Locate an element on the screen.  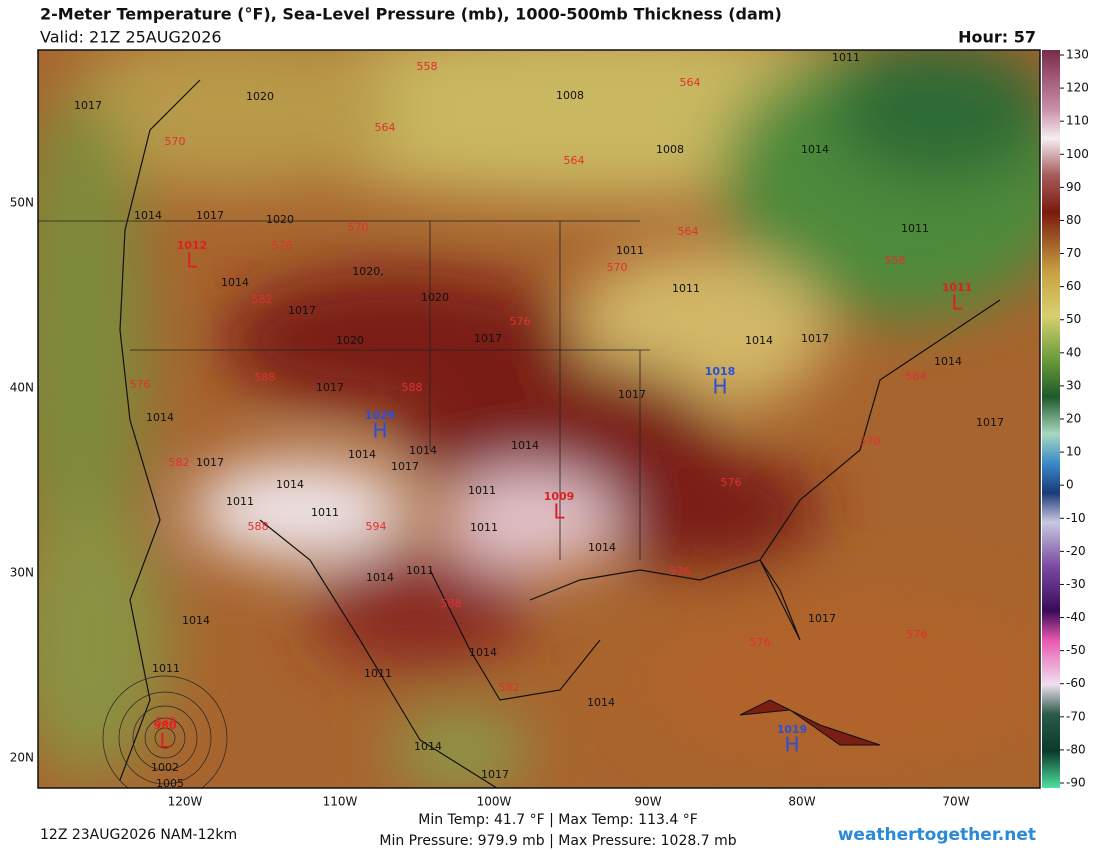
pressure-label: 1005 is located at coordinates (170, 783).